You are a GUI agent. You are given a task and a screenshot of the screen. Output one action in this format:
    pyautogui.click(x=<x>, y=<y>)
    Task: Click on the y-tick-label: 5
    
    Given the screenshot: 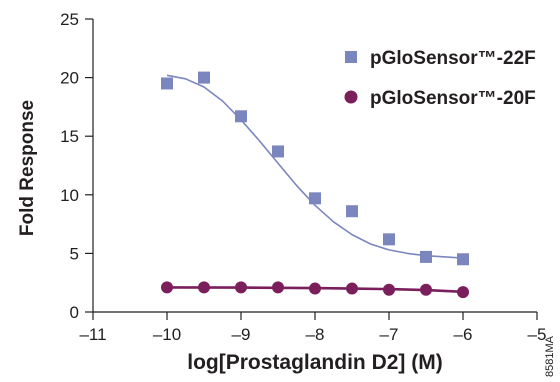 What is the action you would take?
    pyautogui.click(x=74, y=253)
    